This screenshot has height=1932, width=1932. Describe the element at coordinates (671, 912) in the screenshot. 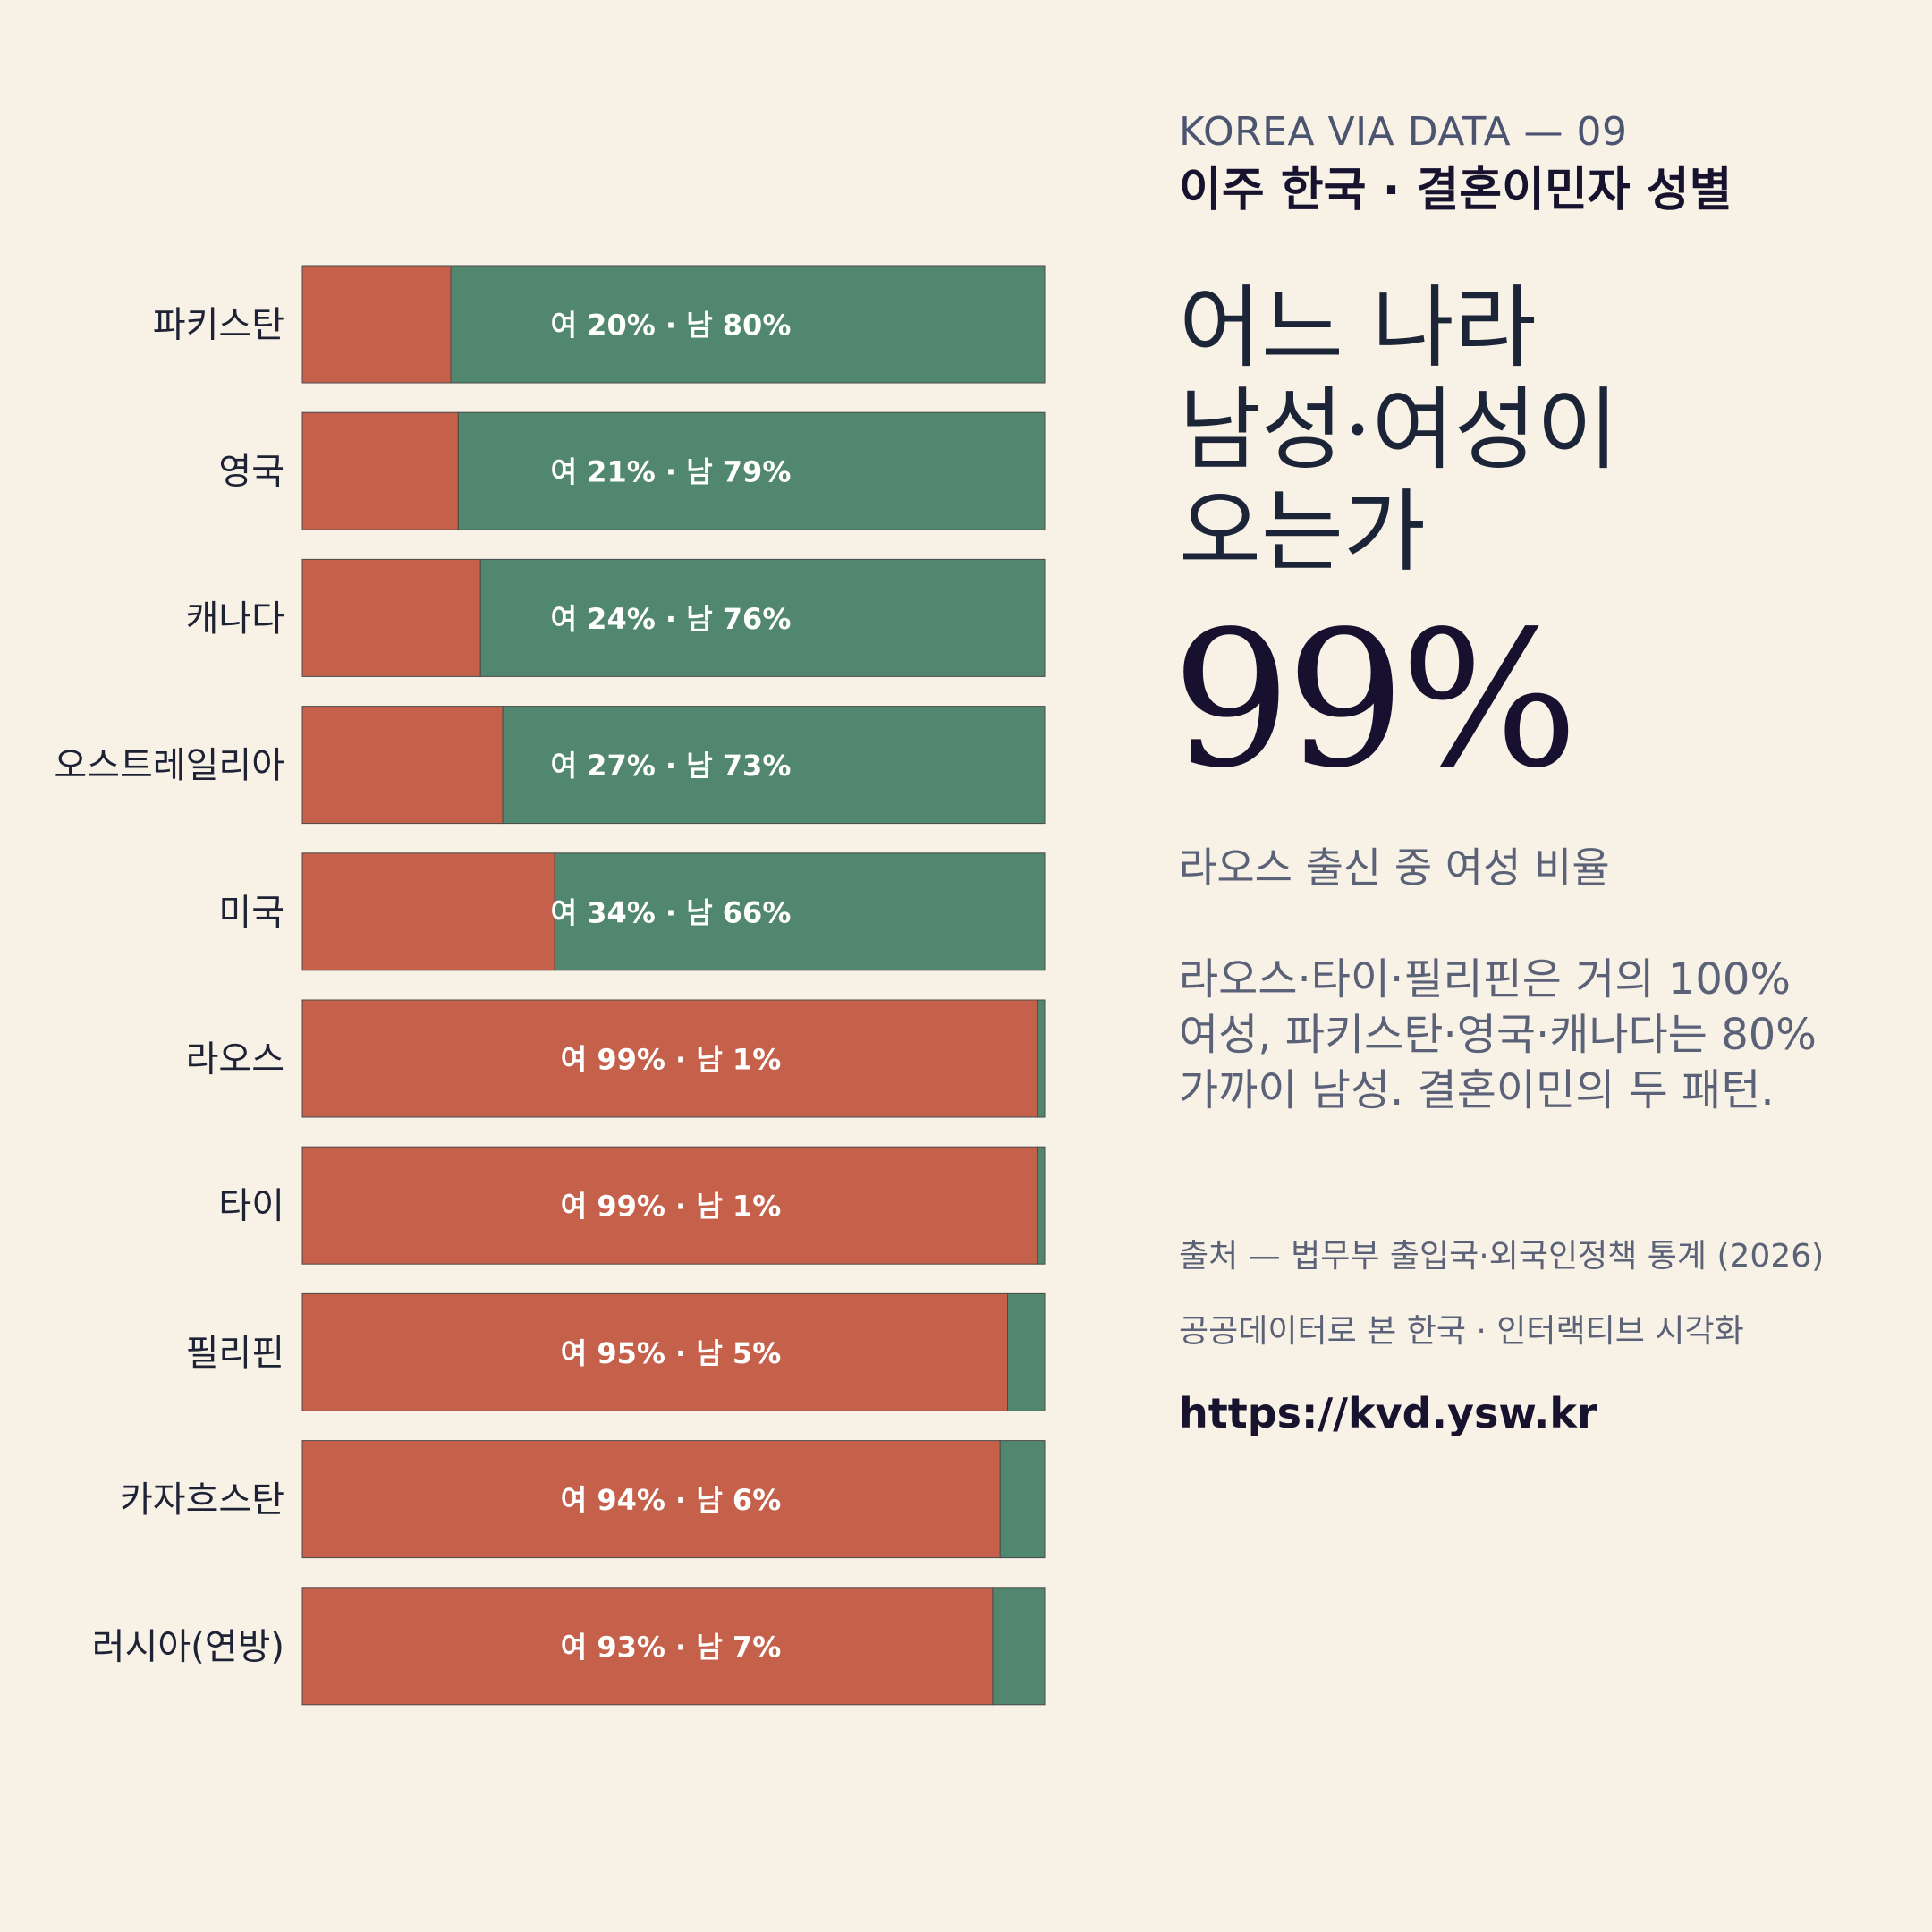

I see `data-label: 여 34% · 남 66%` at that location.